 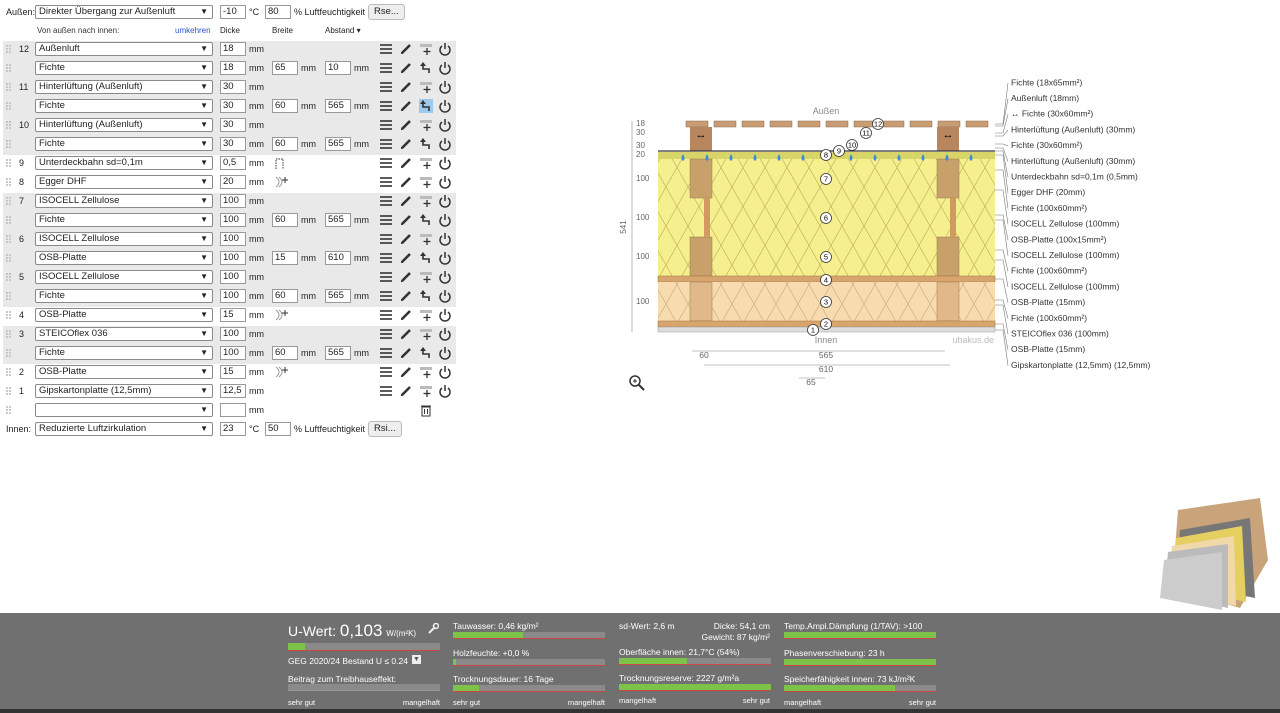 What do you see at coordinates (124, 49) in the screenshot?
I see `layer-material: Außenluft` at bounding box center [124, 49].